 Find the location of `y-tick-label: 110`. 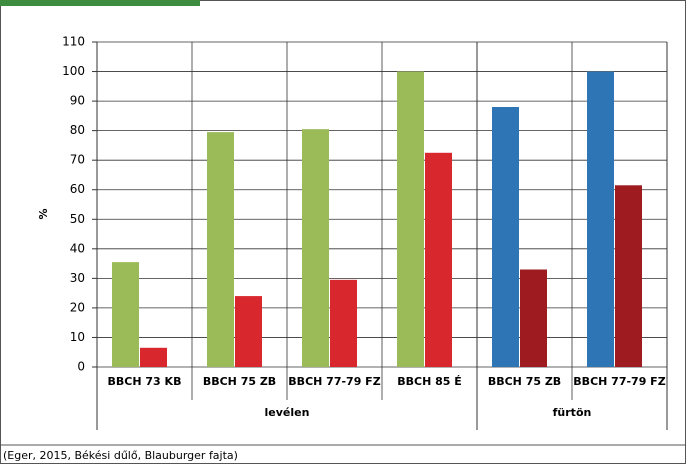

y-tick-label: 110 is located at coordinates (73, 42).